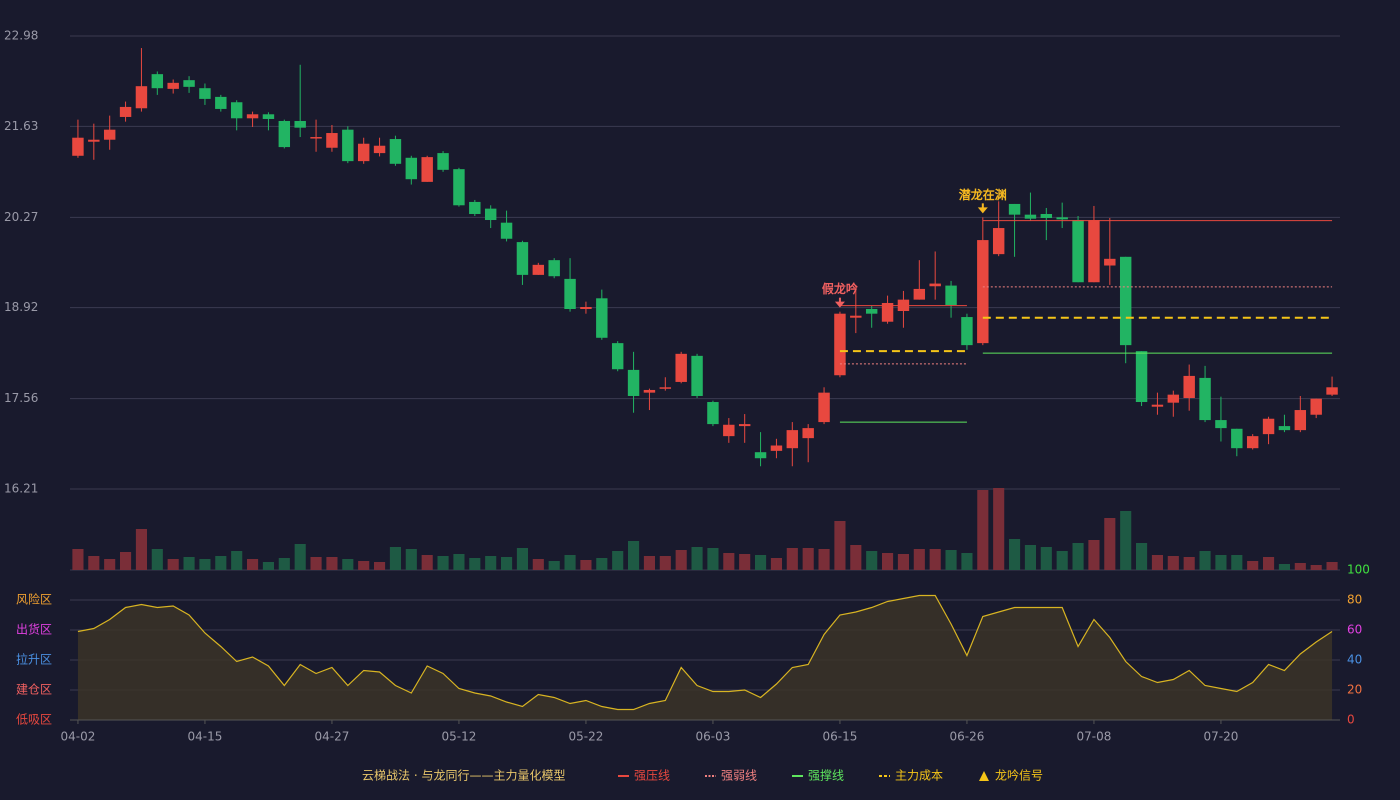 The height and width of the screenshot is (800, 1400). What do you see at coordinates (332, 737) in the screenshot?
I see `x-tick-label: 04-27` at bounding box center [332, 737].